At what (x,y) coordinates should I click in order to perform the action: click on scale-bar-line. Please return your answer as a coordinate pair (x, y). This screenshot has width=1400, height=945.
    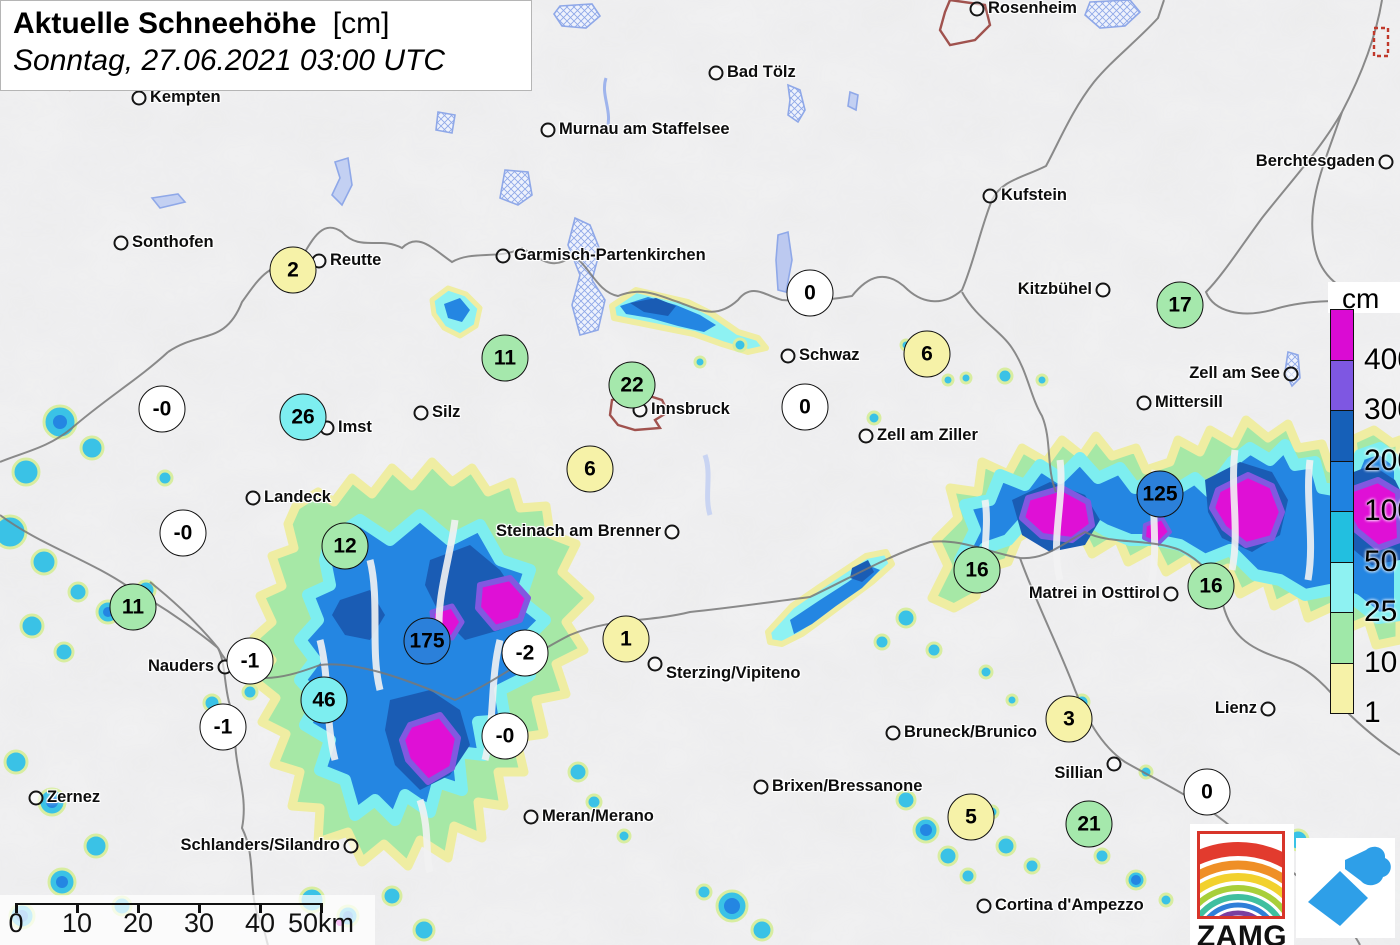
    Looking at the image, I should click on (168, 904).